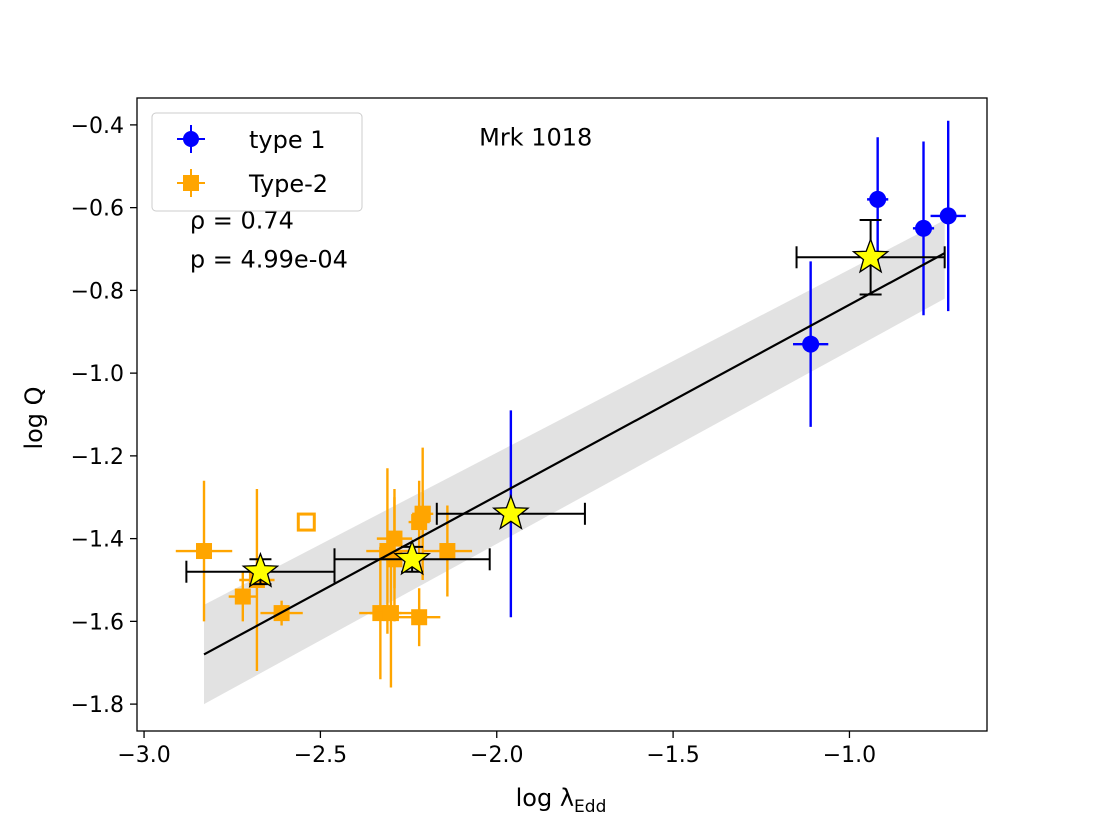 This screenshot has height=822, width=1096. What do you see at coordinates (672, 755) in the screenshot?
I see `x-tick-label: −1.5` at bounding box center [672, 755].